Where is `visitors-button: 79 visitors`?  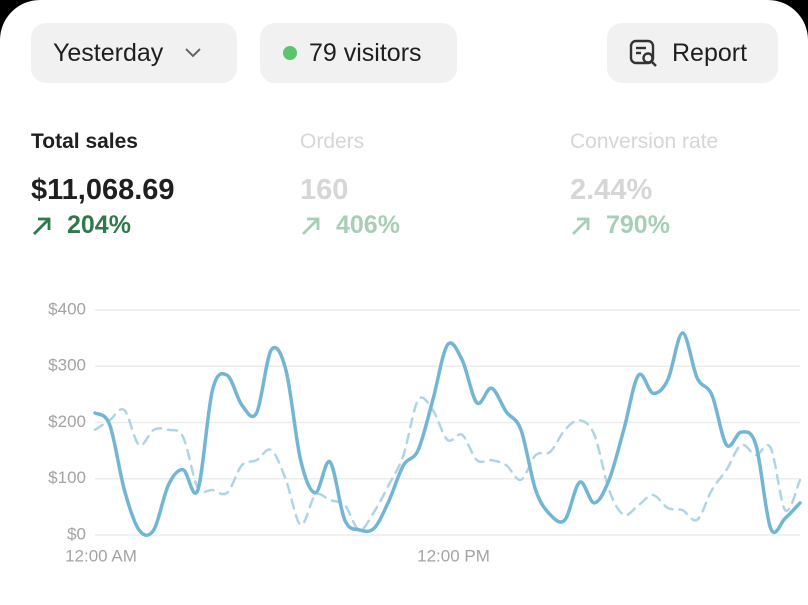
visitors-button: 79 visitors is located at coordinates (358, 53).